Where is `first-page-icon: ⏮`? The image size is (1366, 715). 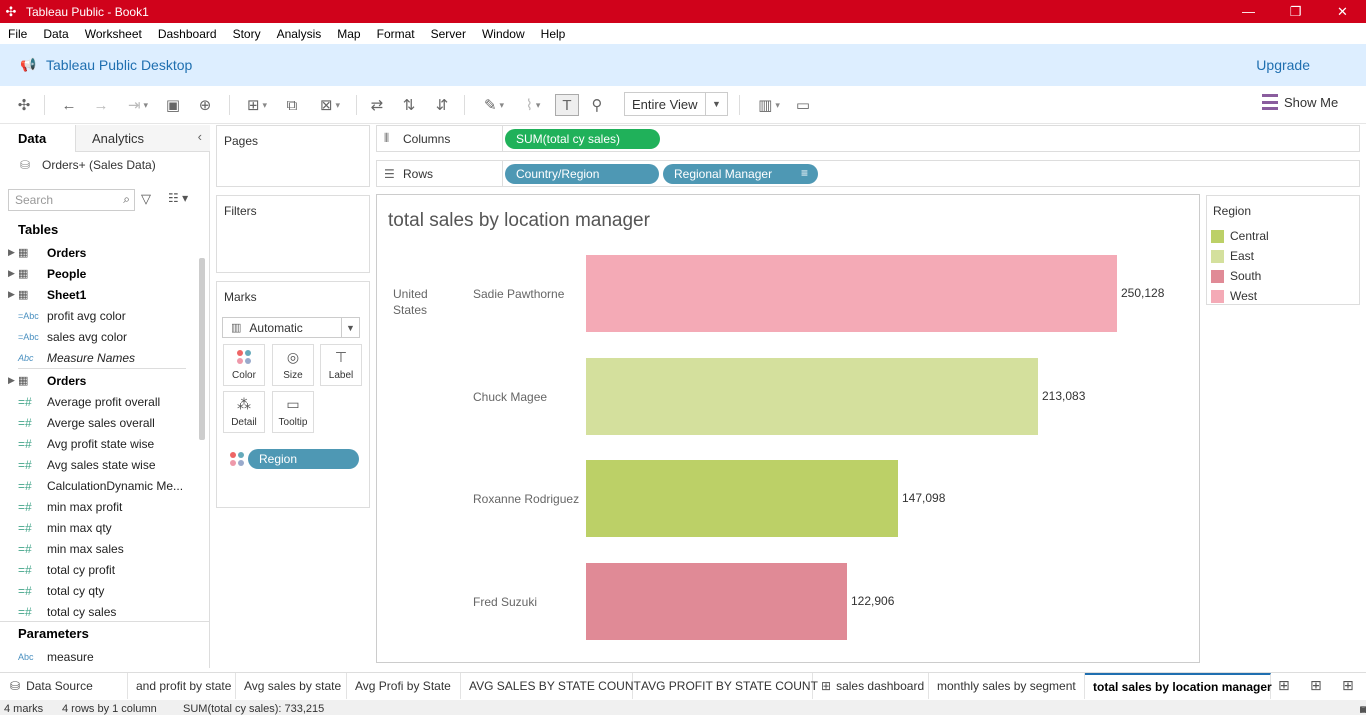
first-page-icon: ⏮ is located at coordinates (1363, 709).